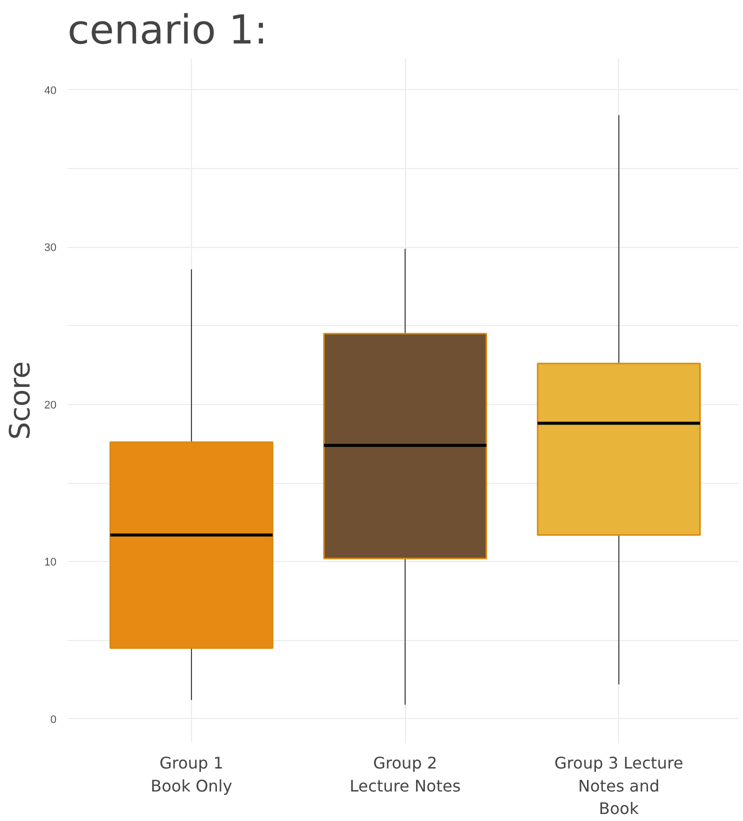 The width and height of the screenshot is (743, 821). I want to click on y-tick-label: 10, so click(50, 562).